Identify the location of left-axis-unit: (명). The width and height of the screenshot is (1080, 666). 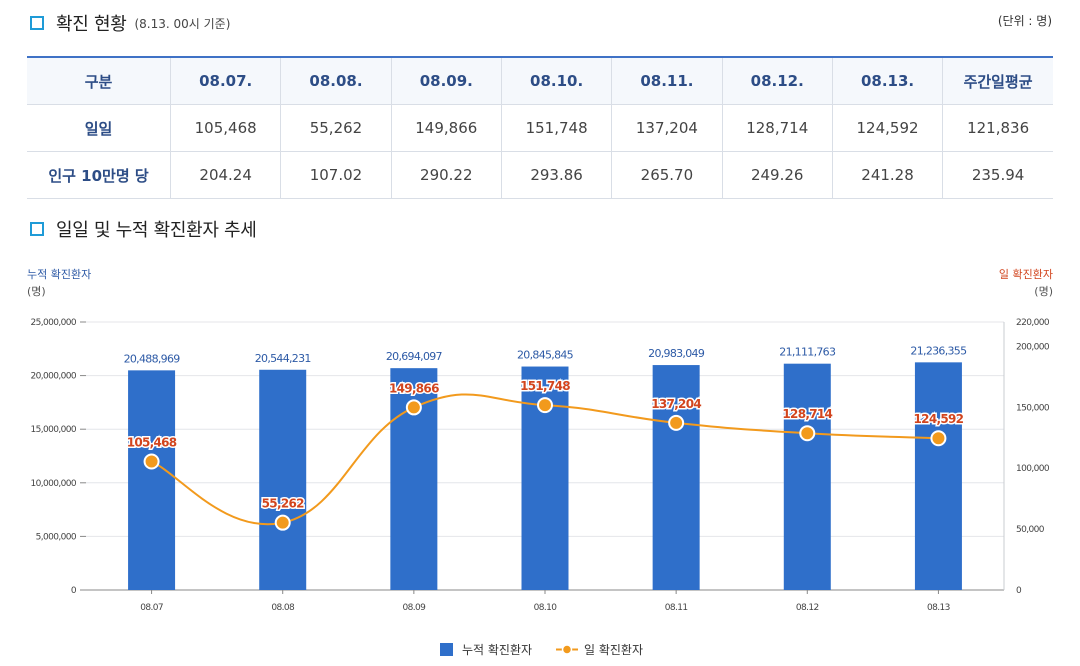
(36, 291).